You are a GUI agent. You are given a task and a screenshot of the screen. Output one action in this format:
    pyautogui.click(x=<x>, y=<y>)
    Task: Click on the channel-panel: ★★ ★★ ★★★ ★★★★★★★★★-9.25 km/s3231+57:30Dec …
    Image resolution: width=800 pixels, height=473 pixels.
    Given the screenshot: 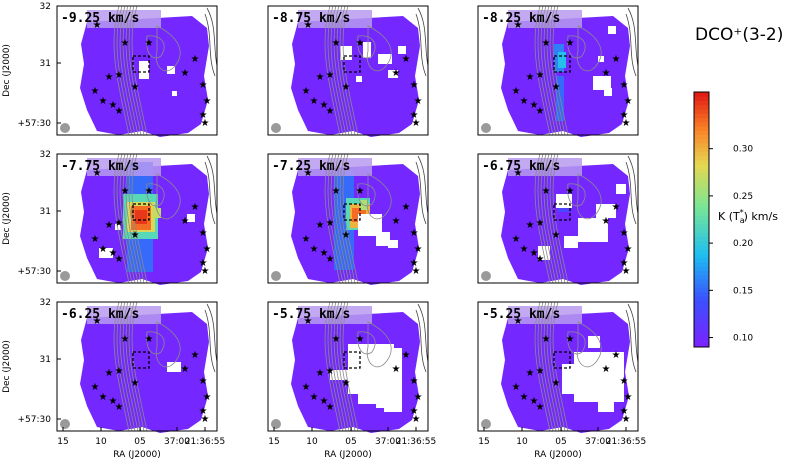 What is the action you would take?
    pyautogui.click(x=110, y=69)
    